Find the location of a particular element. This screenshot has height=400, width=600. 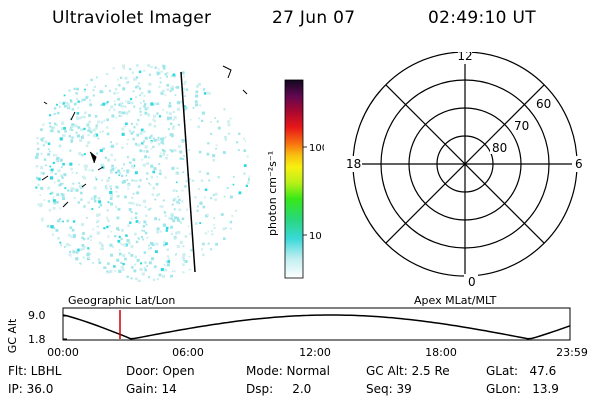

orbit-ytick-1.8: 1.8 is located at coordinates (37, 339).